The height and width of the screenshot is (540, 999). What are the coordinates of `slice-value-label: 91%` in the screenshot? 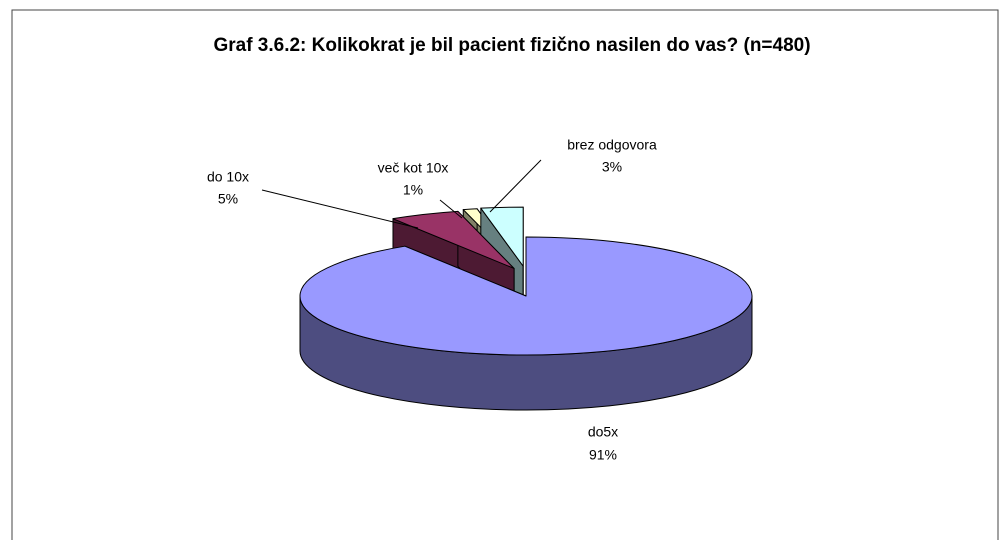 It's located at (603, 455).